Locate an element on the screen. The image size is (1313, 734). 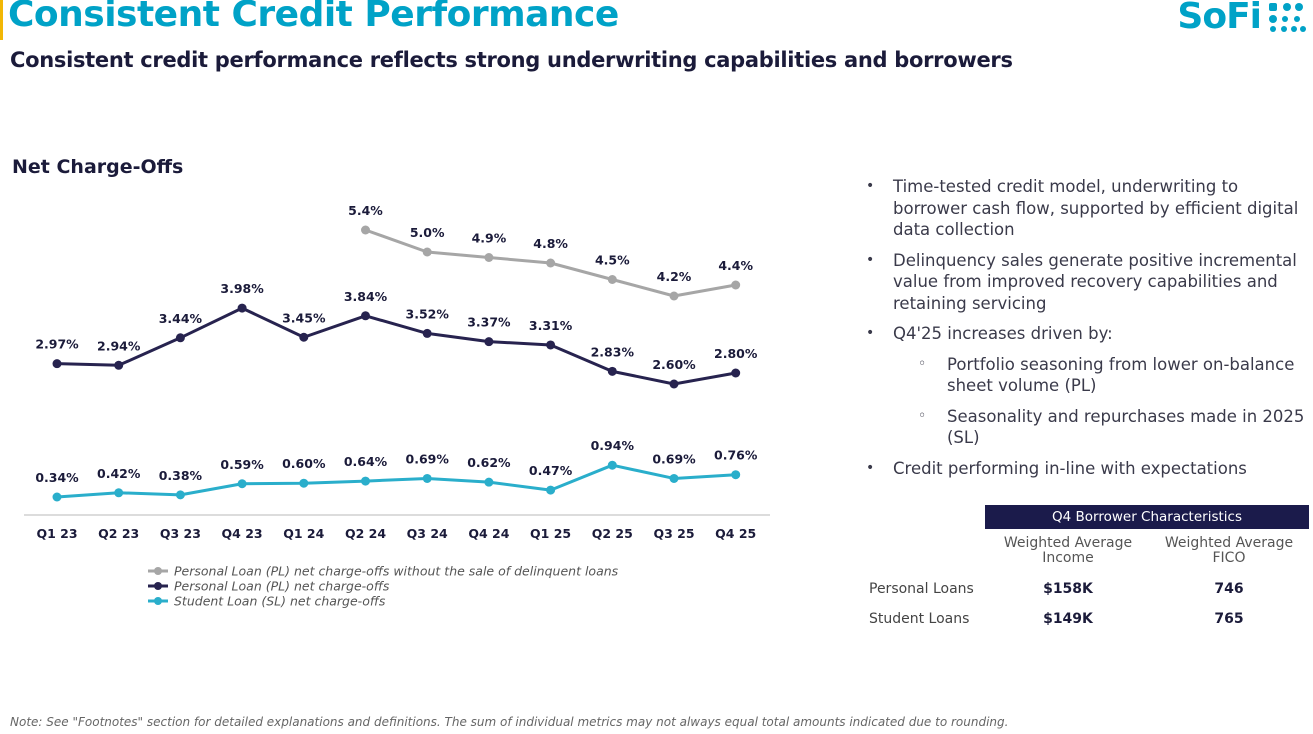
data-label: 4.9% is located at coordinates (489, 238).